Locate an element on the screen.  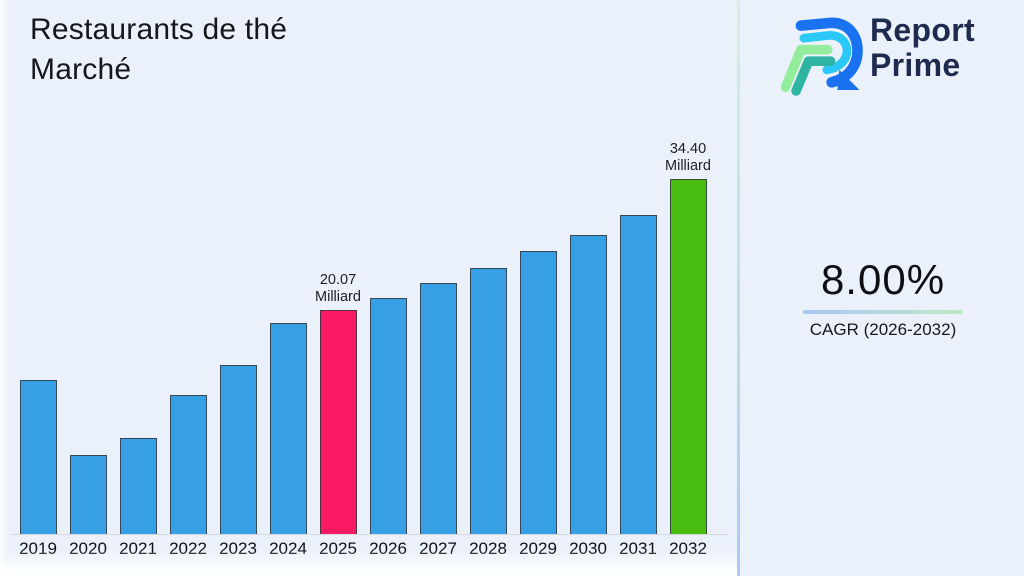
x-axis-line is located at coordinates (369, 534).